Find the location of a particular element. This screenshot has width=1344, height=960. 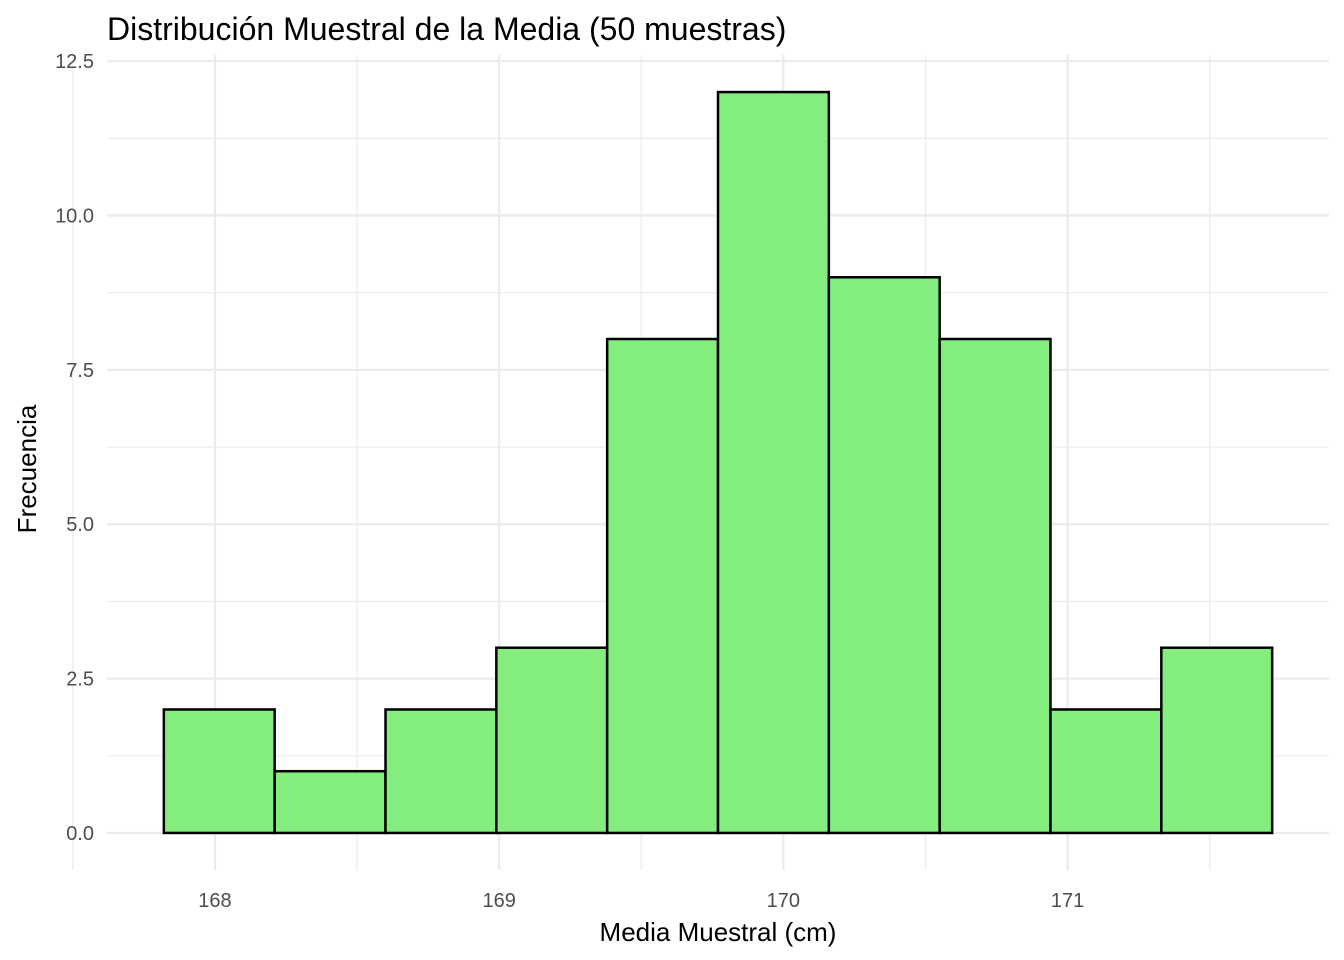

x-axis-title: Media Muestral (cm) is located at coordinates (718, 932).